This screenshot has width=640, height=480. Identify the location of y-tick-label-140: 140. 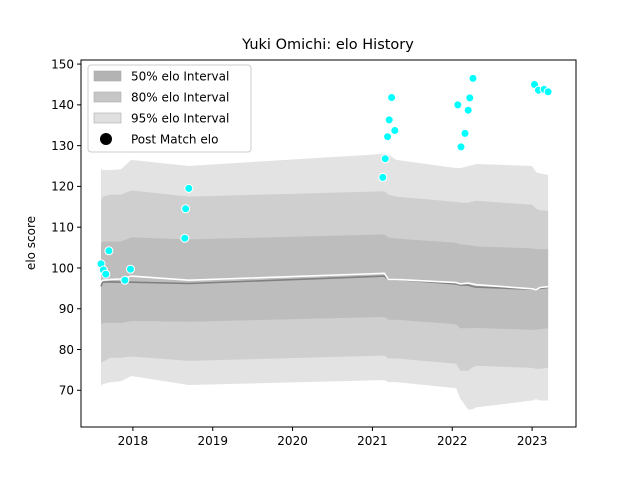
(62, 105).